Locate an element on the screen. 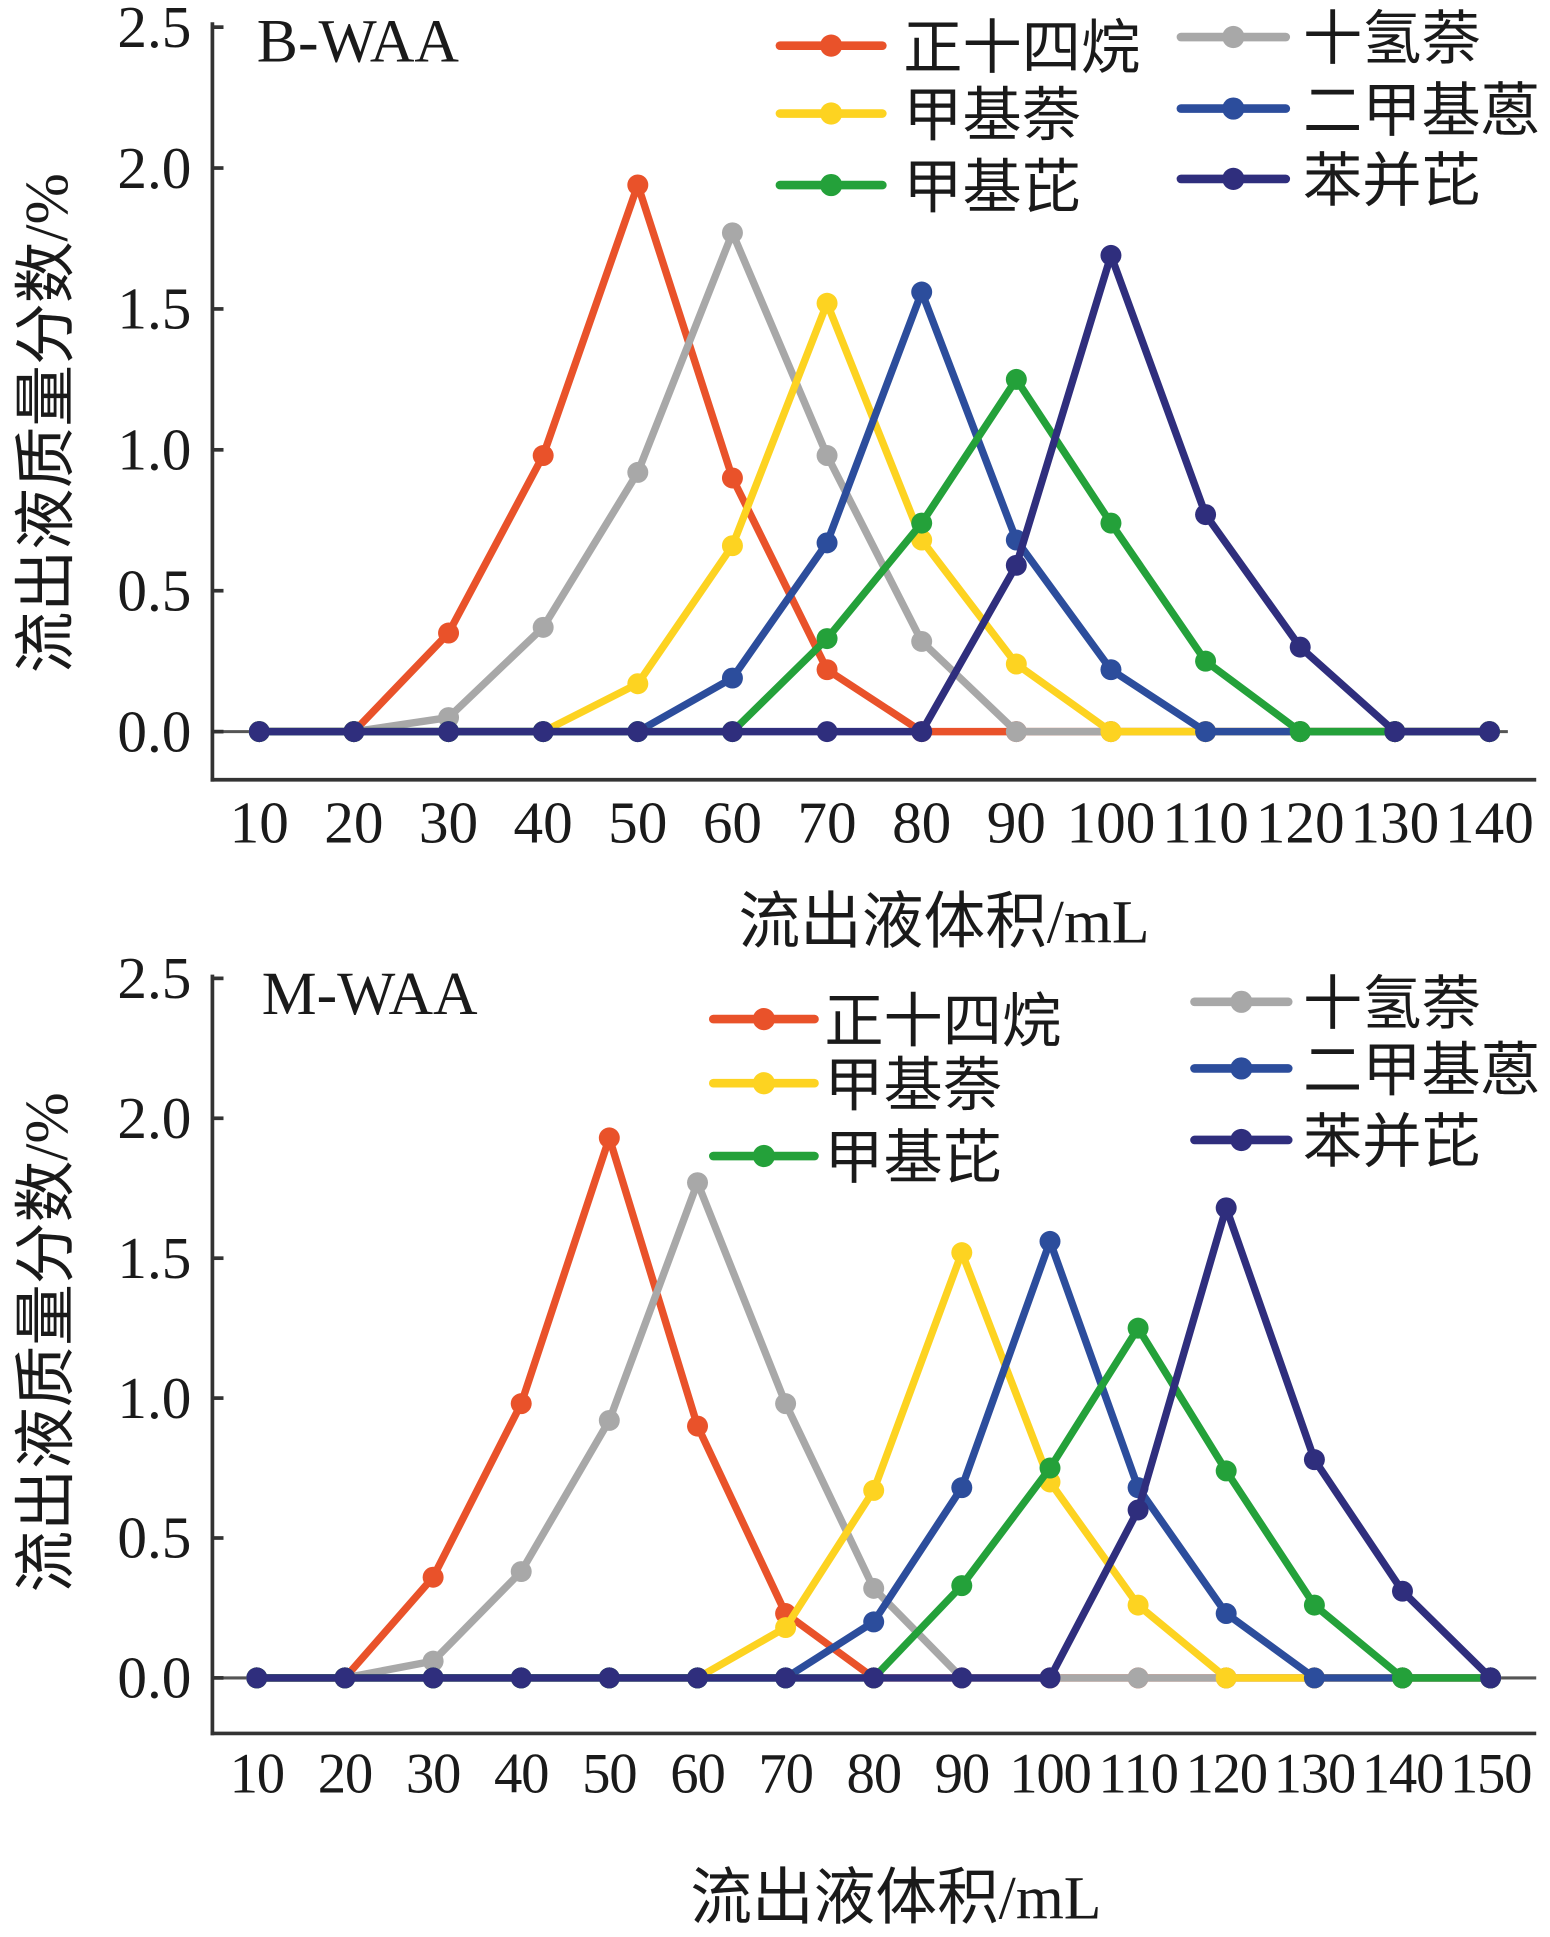  x-tick-label: 90 is located at coordinates (962, 1774).